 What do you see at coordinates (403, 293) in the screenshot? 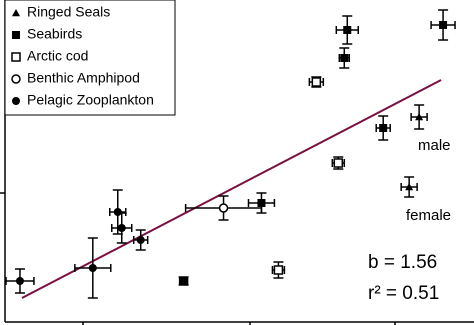
I see `annotation: r² = 0.51` at bounding box center [403, 293].